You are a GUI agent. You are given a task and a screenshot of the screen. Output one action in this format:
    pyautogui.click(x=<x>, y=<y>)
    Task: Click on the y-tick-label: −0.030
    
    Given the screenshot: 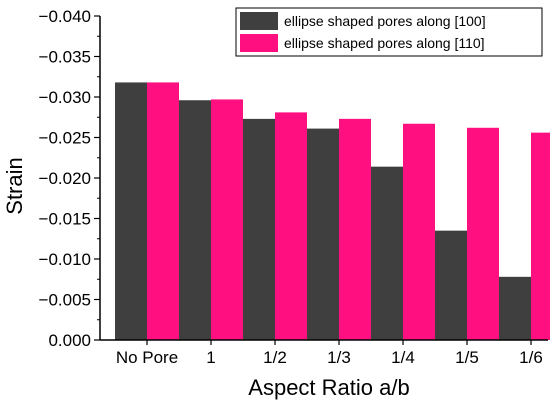 What is the action you would take?
    pyautogui.click(x=65, y=97)
    